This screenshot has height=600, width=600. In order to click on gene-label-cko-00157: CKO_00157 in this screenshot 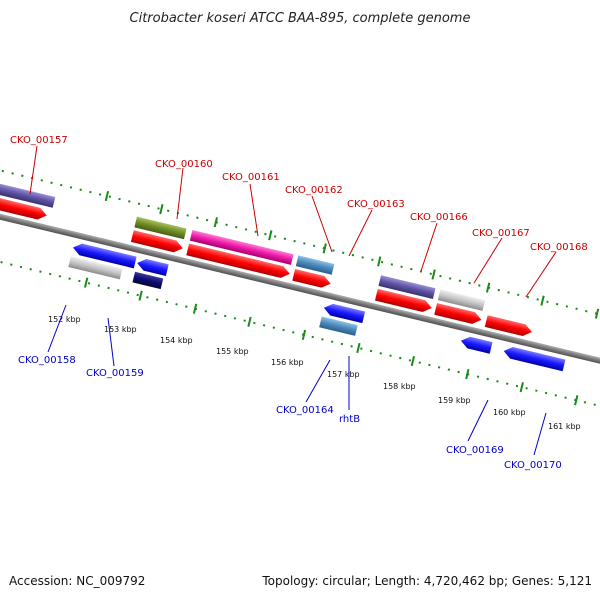, I will do `click(39, 140)`.